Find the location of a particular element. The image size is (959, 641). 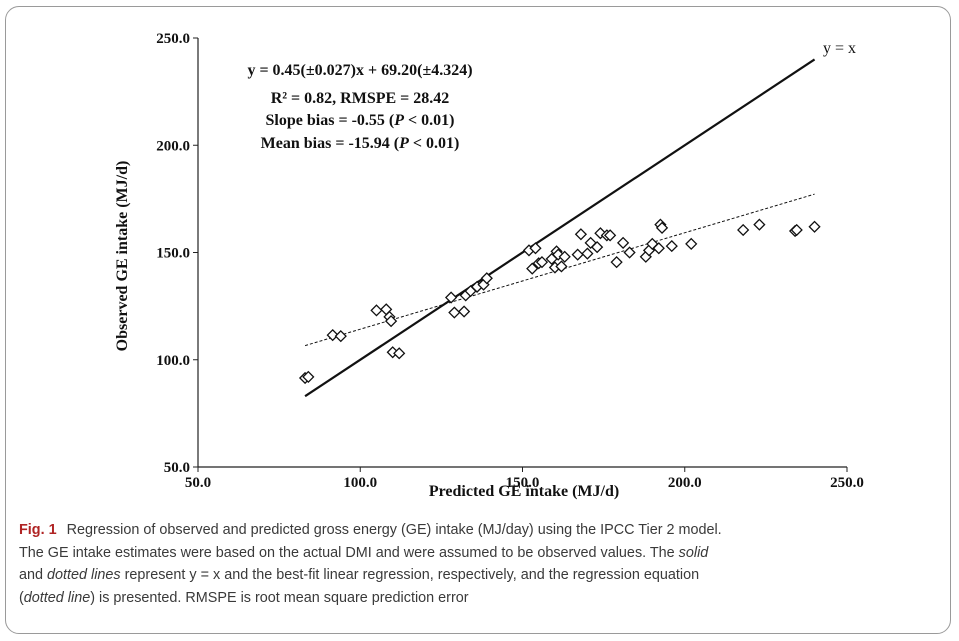

x-tick-label: 150.0 is located at coordinates (523, 483).